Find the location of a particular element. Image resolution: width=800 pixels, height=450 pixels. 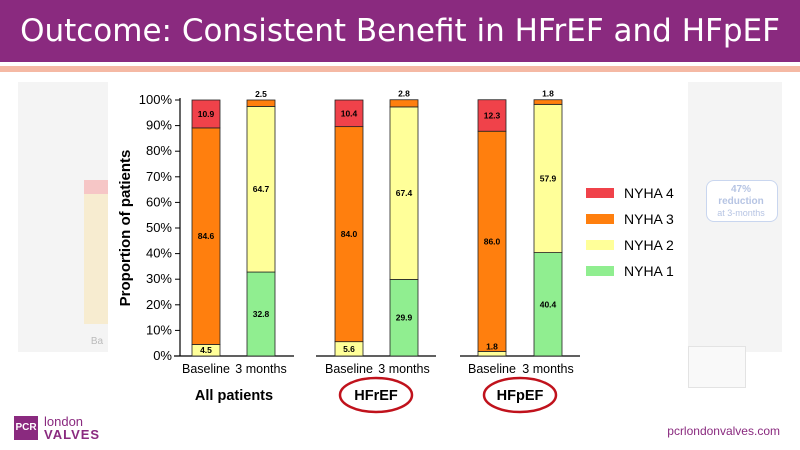

footer-url: pcrlondonvalves.com is located at coordinates (723, 431).